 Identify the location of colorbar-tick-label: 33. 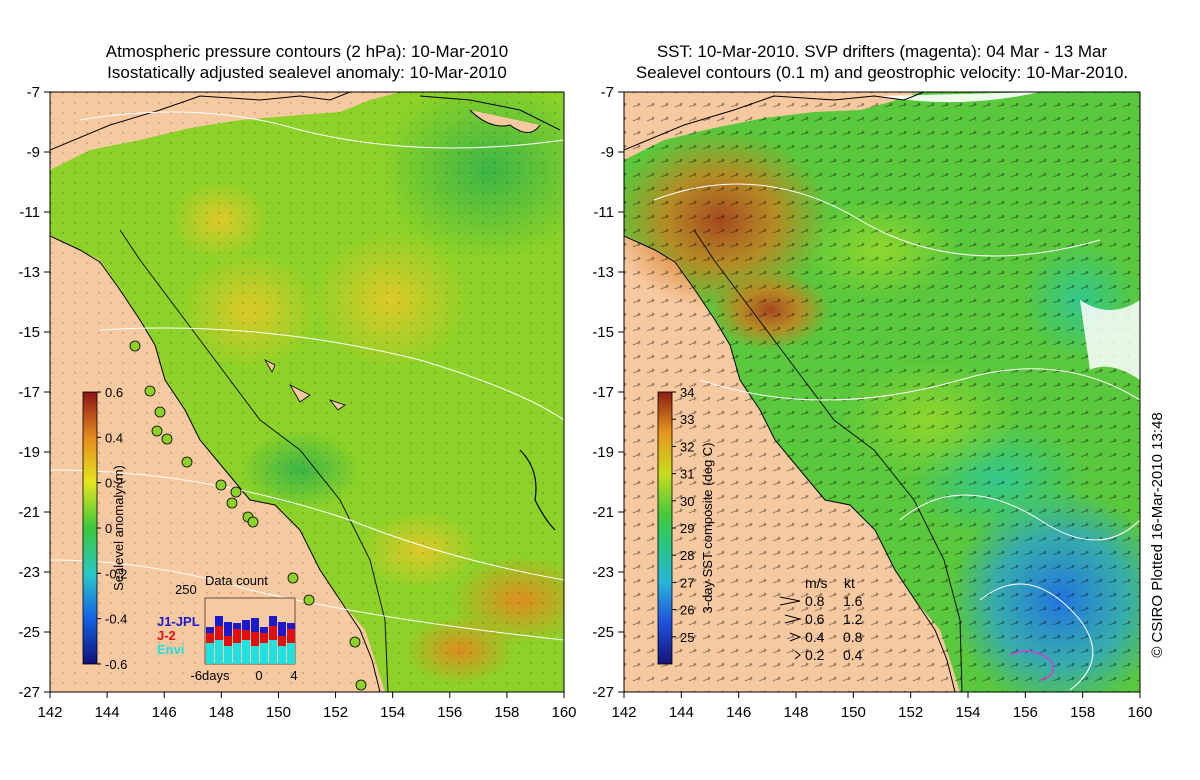
(687, 419).